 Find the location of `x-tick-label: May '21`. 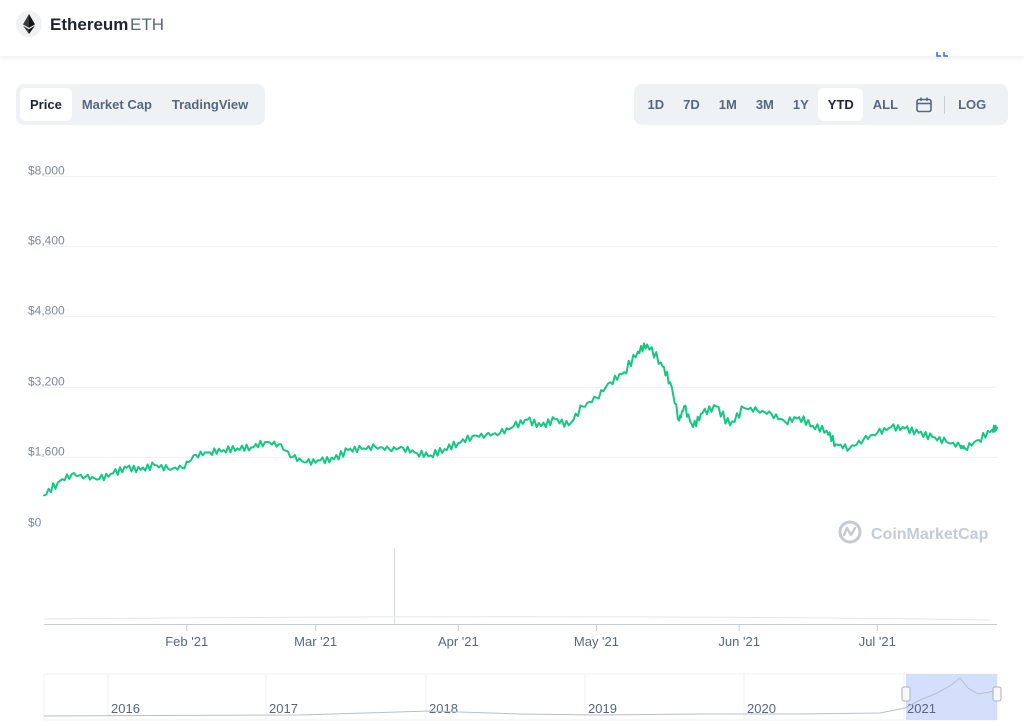

x-tick-label: May '21 is located at coordinates (596, 641).